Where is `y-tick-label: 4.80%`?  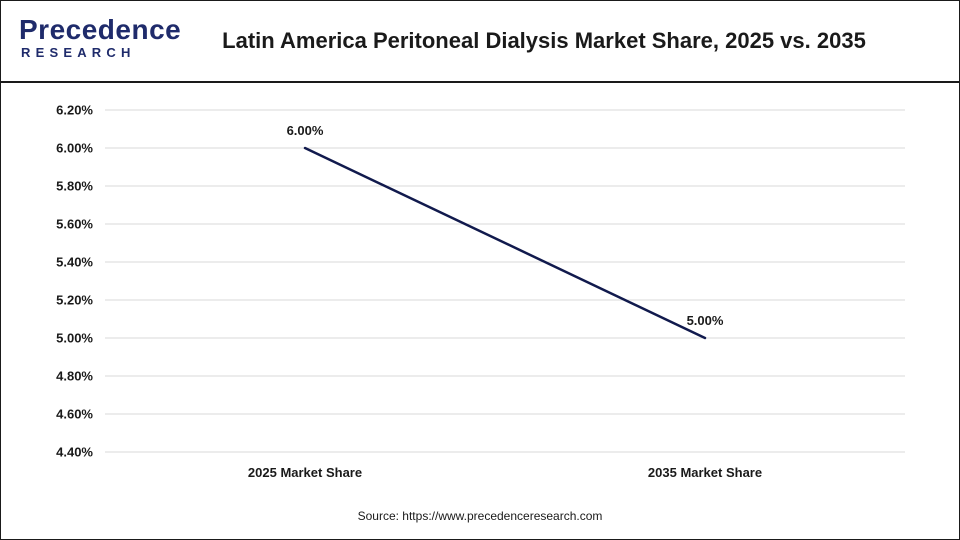
y-tick-label: 4.80% is located at coordinates (74, 376).